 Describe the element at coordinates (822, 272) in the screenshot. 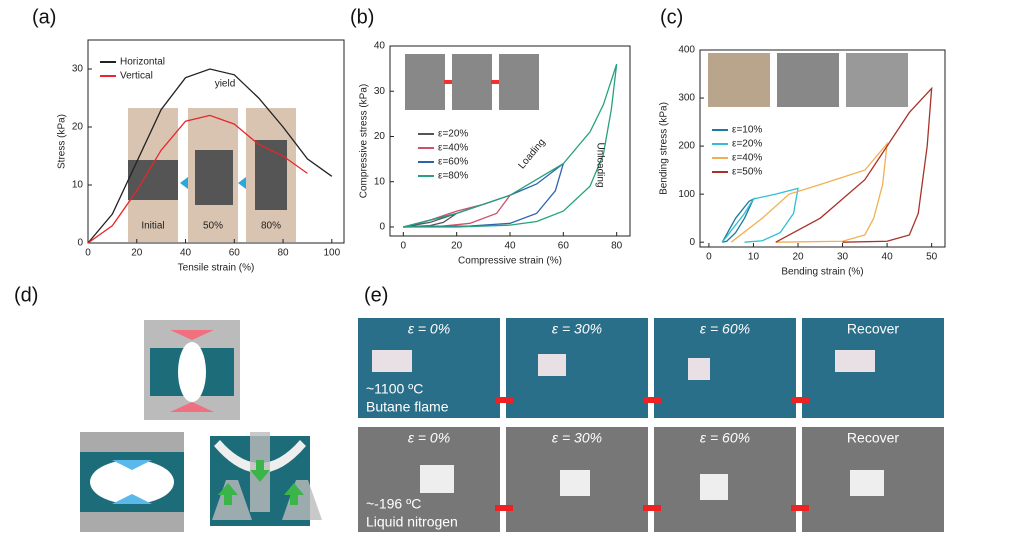

I see `x-axis-label: Bending strain (%)` at that location.